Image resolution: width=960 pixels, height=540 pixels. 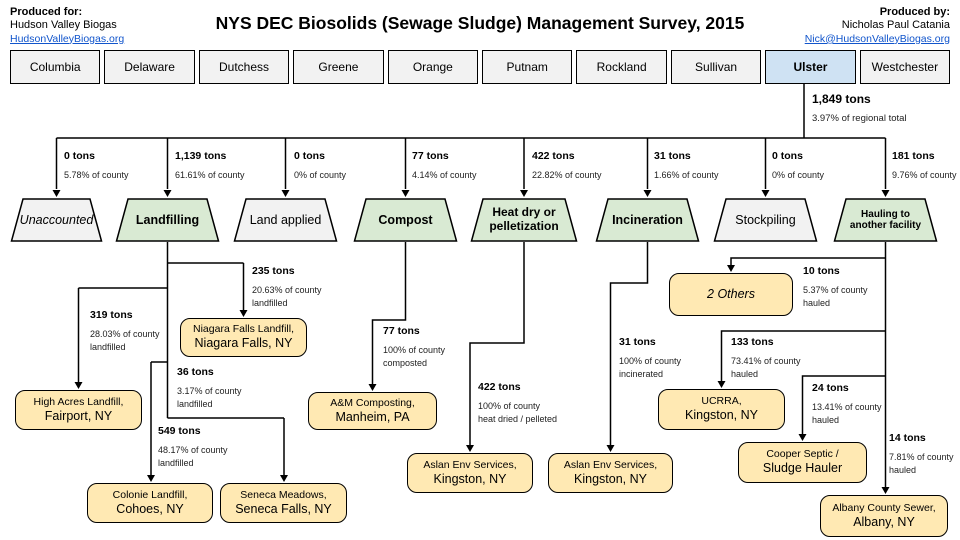 I want to click on county-total-label: 1,849 tons 3.97% of regional total, so click(x=877, y=109).